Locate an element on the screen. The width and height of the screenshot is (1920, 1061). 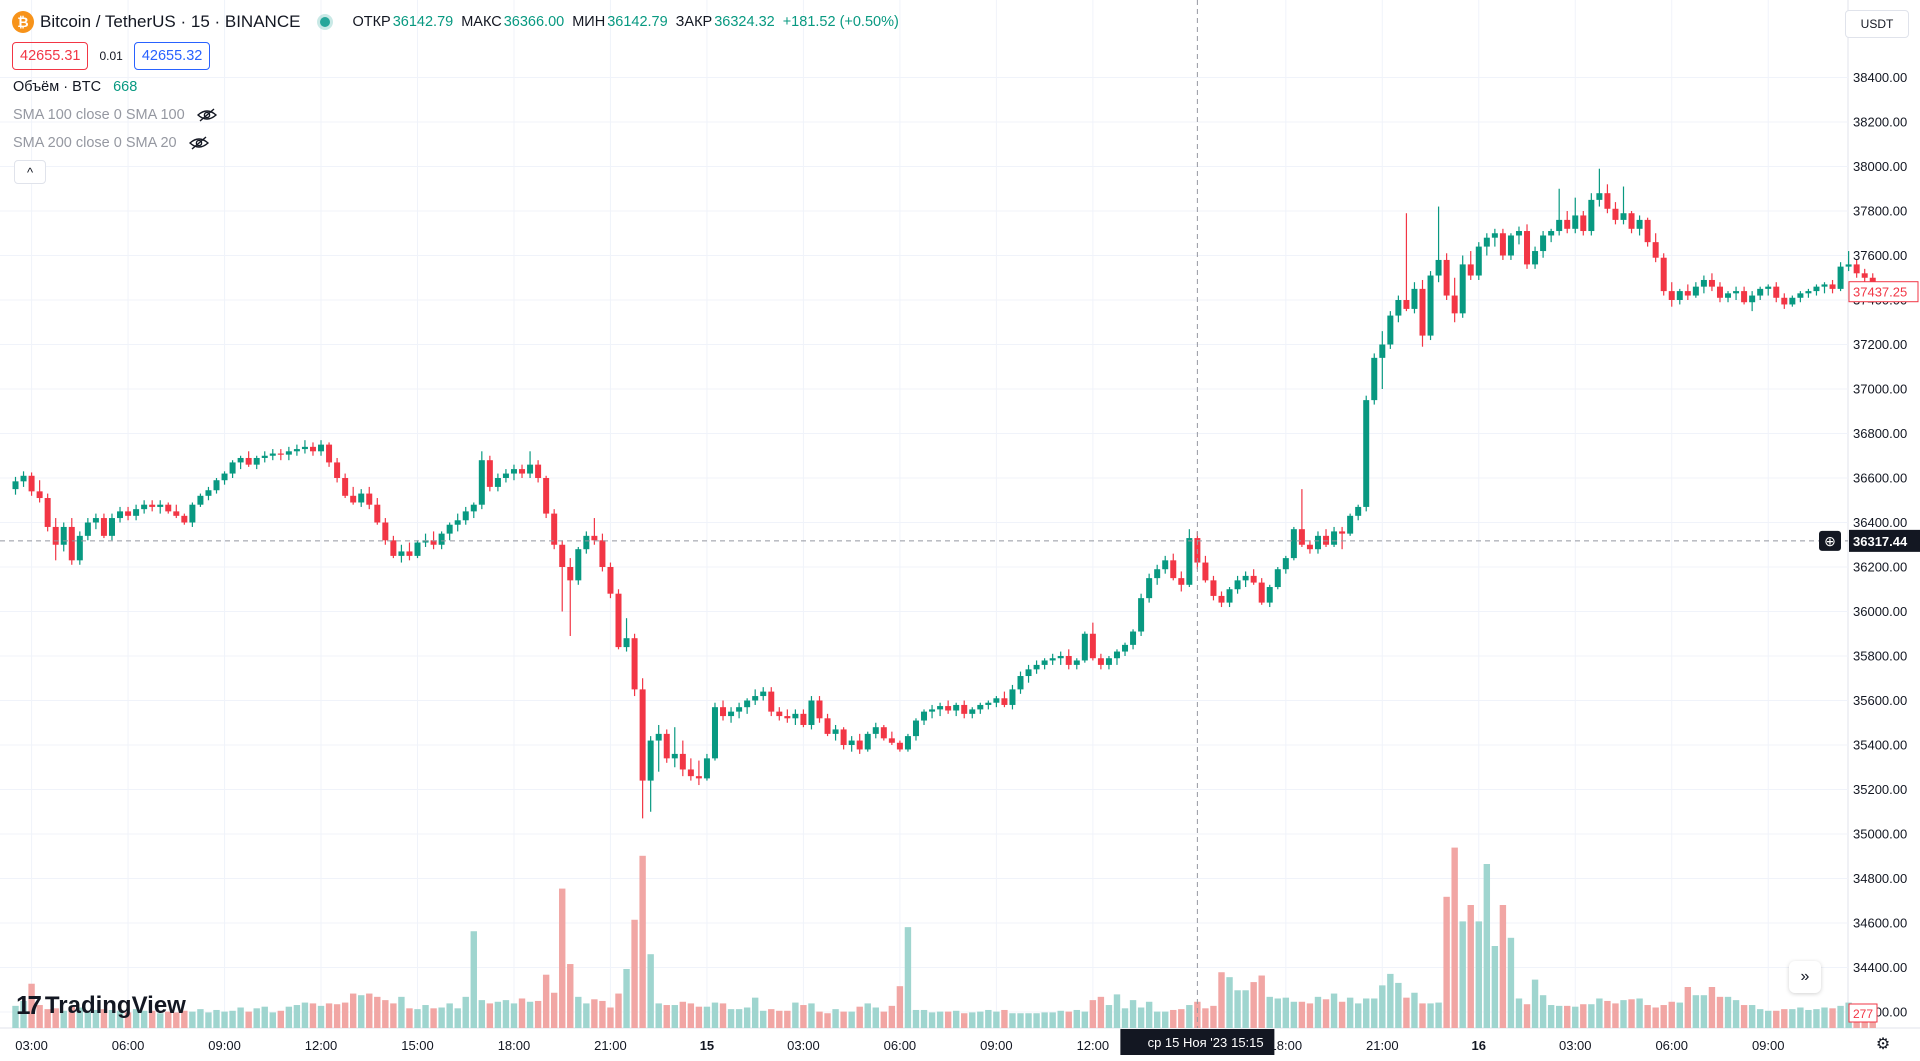
chart-settings-button: ⚙ is located at coordinates (1883, 1044).